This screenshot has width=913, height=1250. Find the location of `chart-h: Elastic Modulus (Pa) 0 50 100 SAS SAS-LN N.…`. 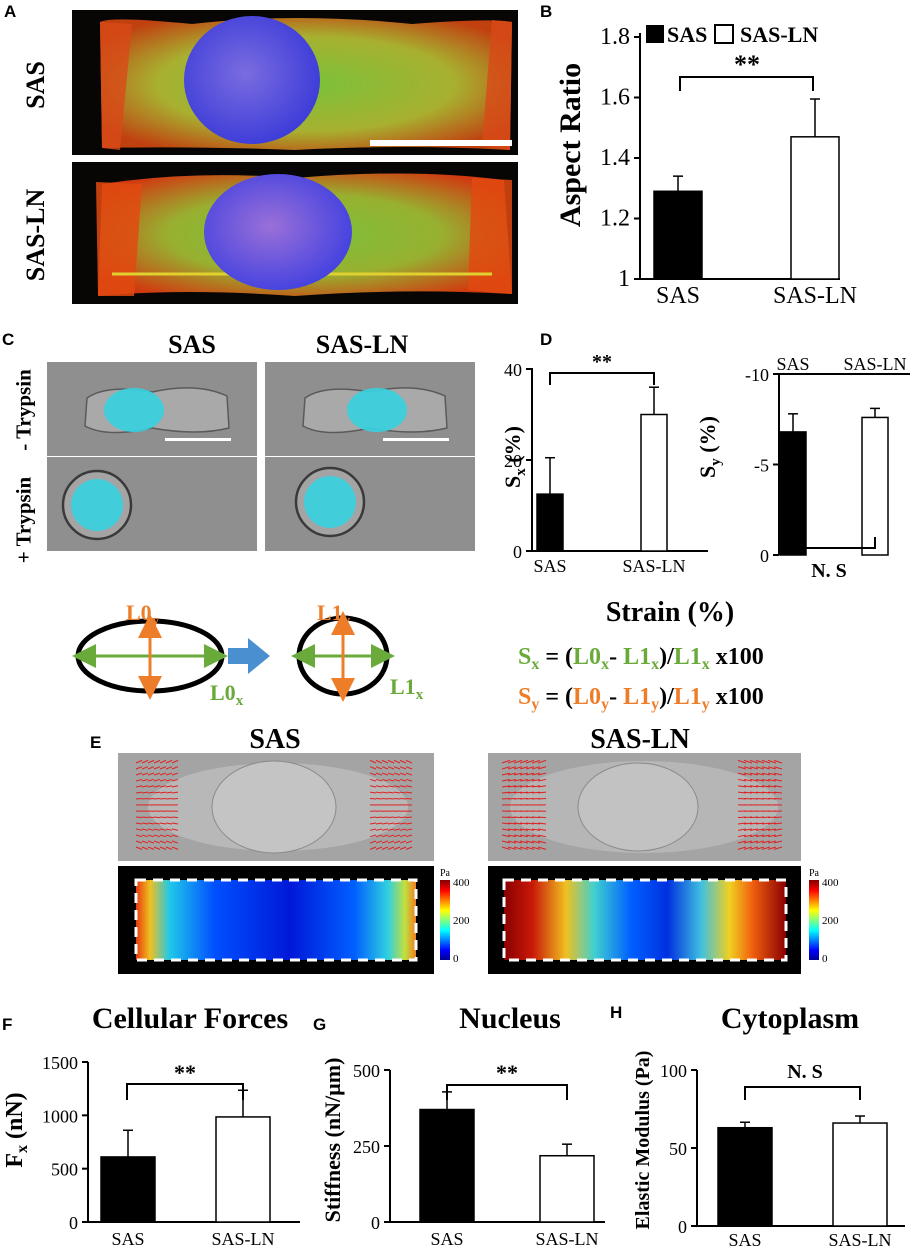

chart-h: Elastic Modulus (Pa) 0 50 100 SAS SAS-LN N.… is located at coordinates (768, 1150).